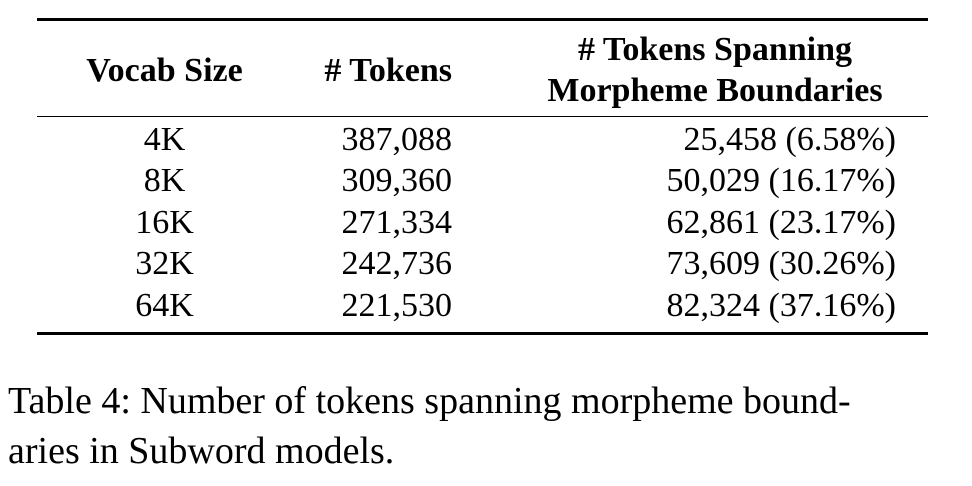 The width and height of the screenshot is (972, 486). What do you see at coordinates (781, 305) in the screenshot?
I see `cell-tokens-spanning: 82,324 (37.16%)` at bounding box center [781, 305].